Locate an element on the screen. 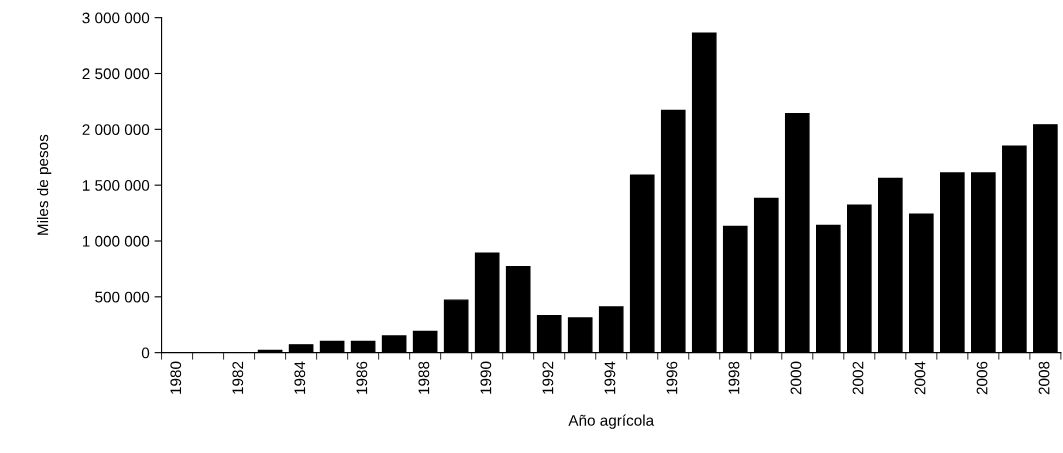  x-tick-label: 1990 is located at coordinates (486, 377).